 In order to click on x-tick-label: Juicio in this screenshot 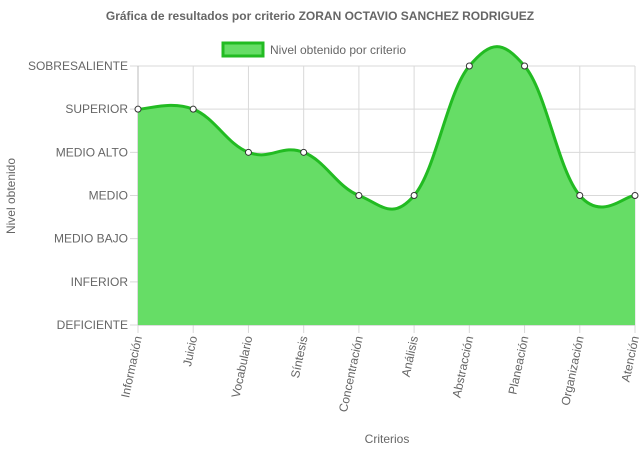, I will do `click(190, 350)`.